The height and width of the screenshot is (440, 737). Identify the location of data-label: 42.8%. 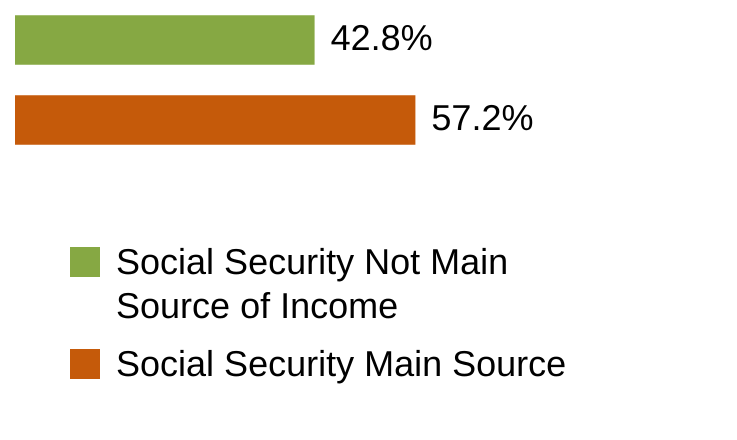
(381, 37).